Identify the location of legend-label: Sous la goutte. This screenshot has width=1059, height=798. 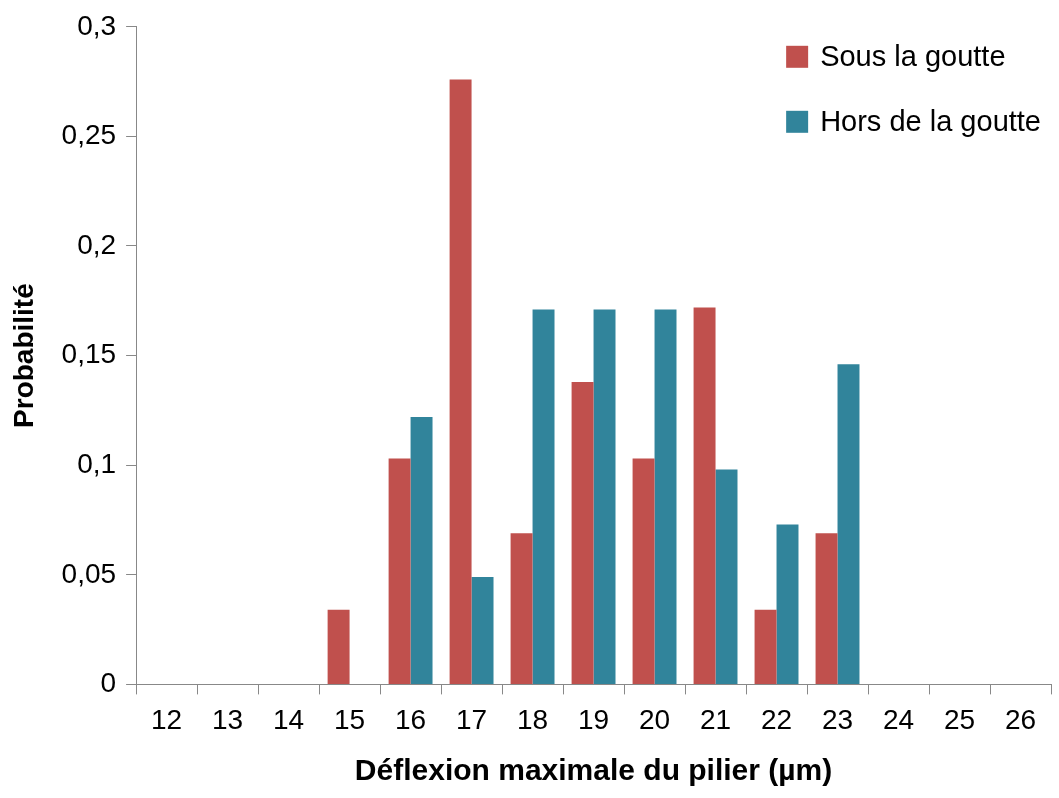
(913, 55).